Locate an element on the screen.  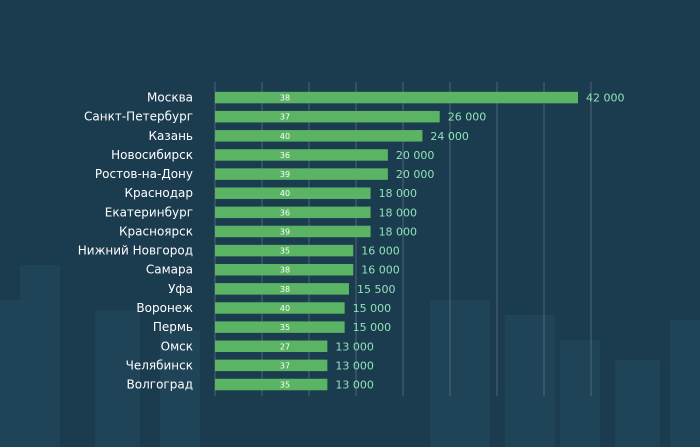
category-label: Воронеж is located at coordinates (164, 308).